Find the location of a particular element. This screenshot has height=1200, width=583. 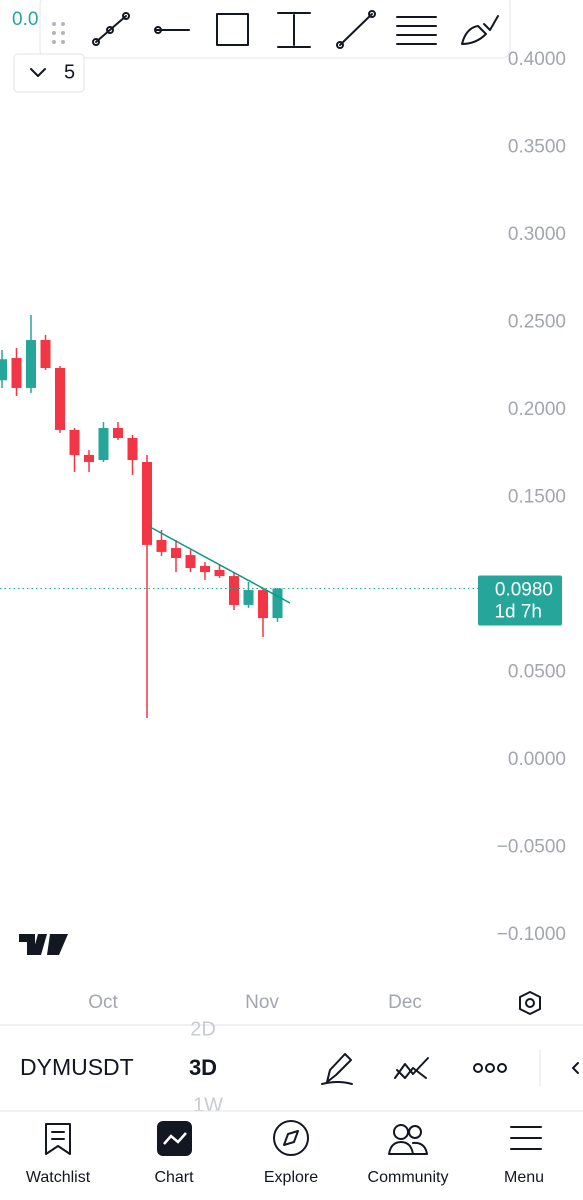

y-tick-label: 0.0500 is located at coordinates (537, 671).